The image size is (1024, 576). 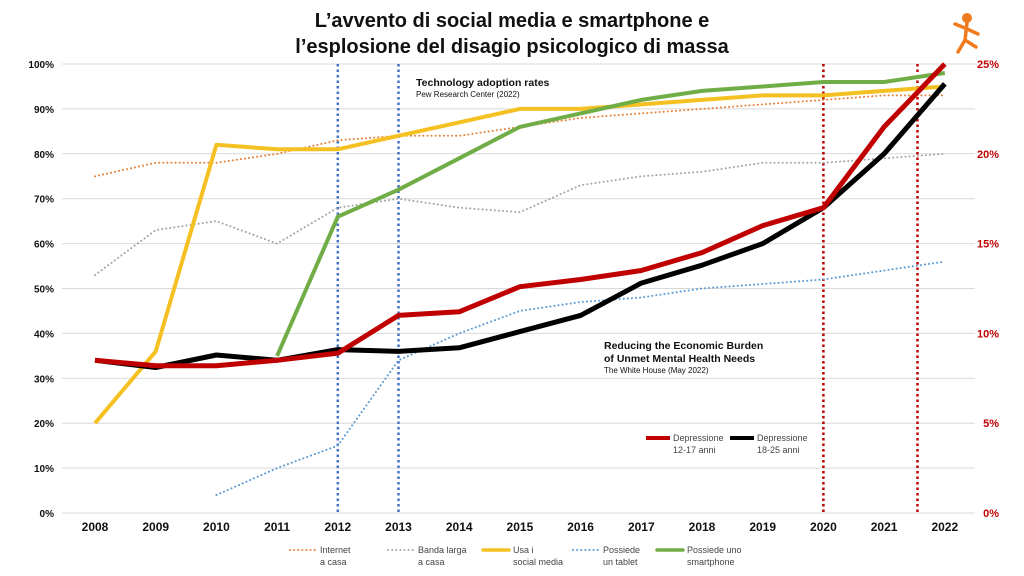 I want to click on y-left-tick-label: 10%, so click(x=44, y=469).